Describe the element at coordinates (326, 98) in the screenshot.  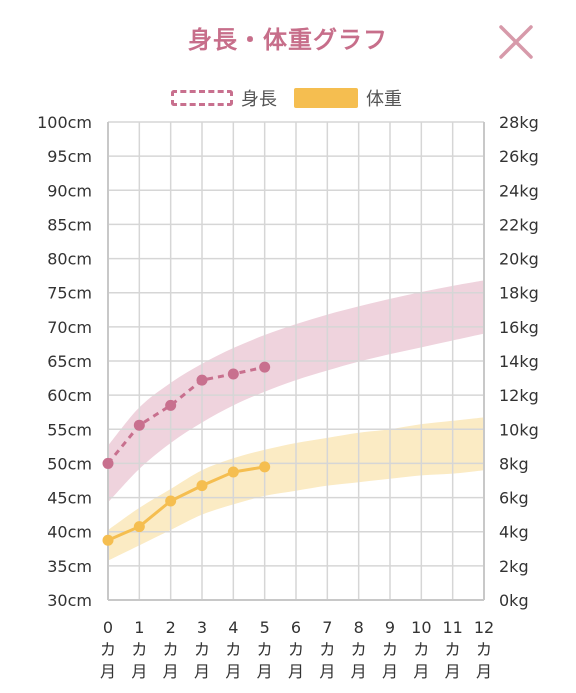
I see `legend-swatch-weight` at that location.